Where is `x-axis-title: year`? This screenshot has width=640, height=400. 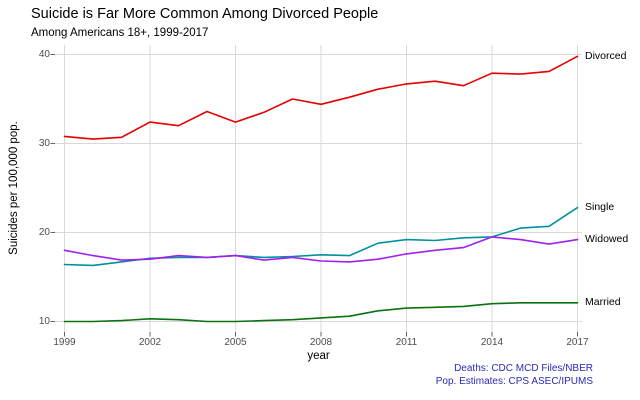 x-axis-title: year is located at coordinates (318, 356).